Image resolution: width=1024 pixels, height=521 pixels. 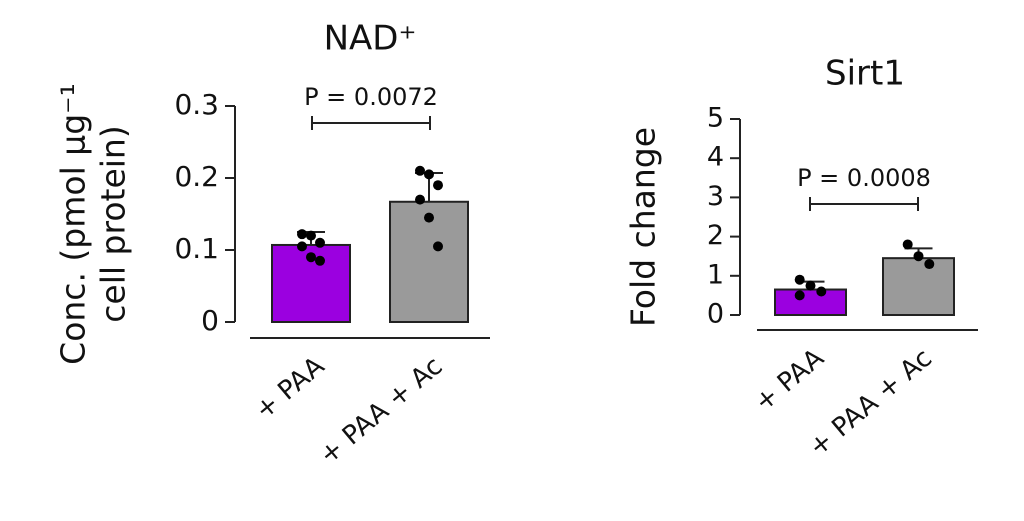 I want to click on y-axis-label: cell protein), so click(x=113, y=223).